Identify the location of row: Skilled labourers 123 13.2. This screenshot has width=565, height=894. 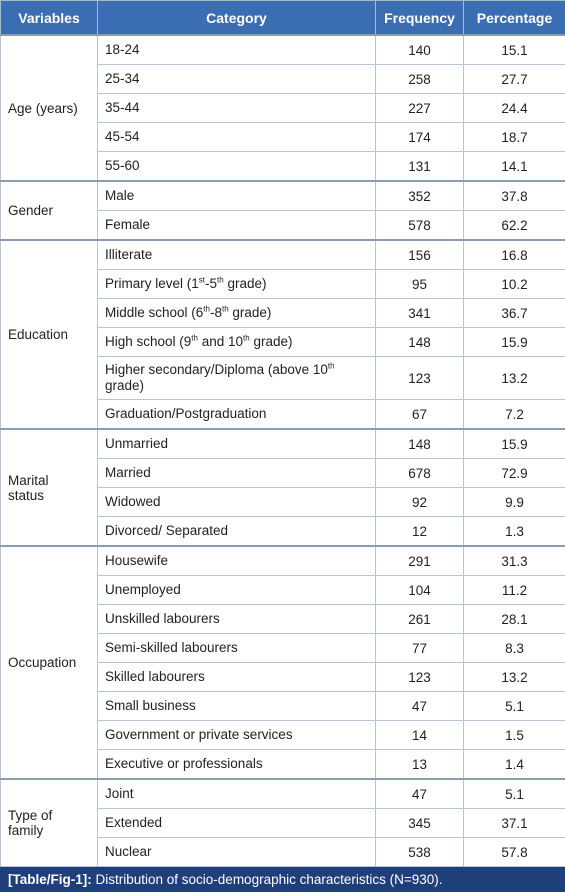
(283, 677).